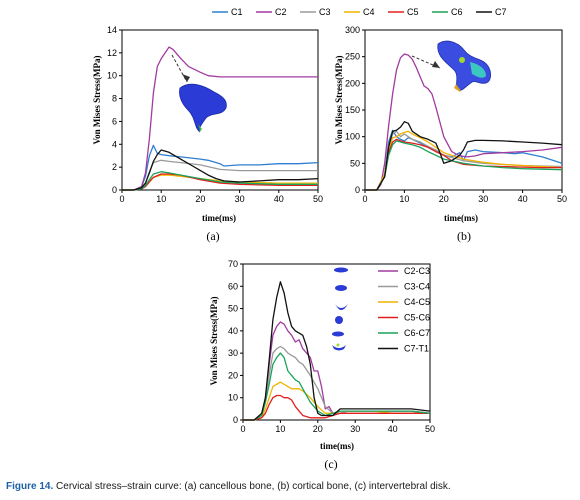 The width and height of the screenshot is (580, 500). What do you see at coordinates (219, 218) in the screenshot?
I see `x-axis-title-a: time(ms)` at bounding box center [219, 218].